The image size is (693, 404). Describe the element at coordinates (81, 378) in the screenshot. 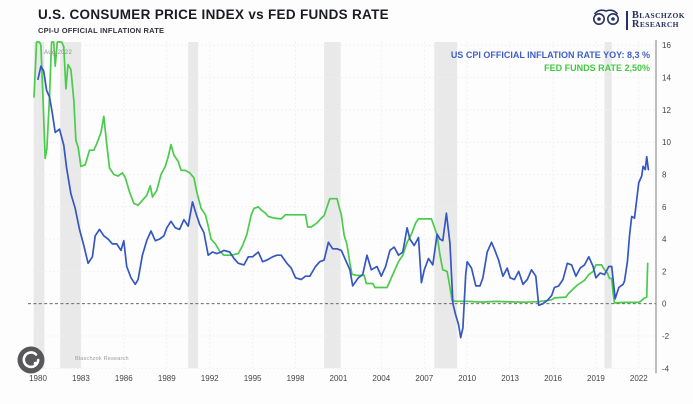

I see `x-tick-label: 1983` at that location.